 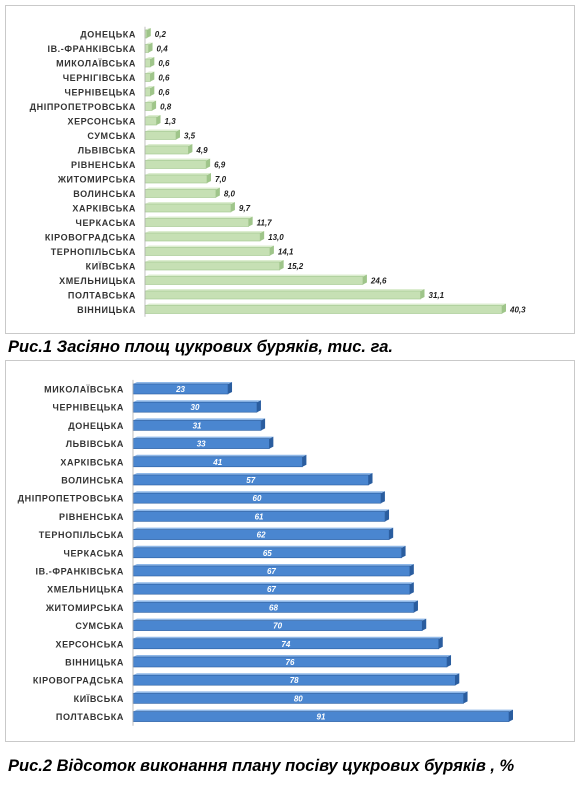 What do you see at coordinates (163, 49) in the screenshot?
I see `value-label: 0,4` at bounding box center [163, 49].